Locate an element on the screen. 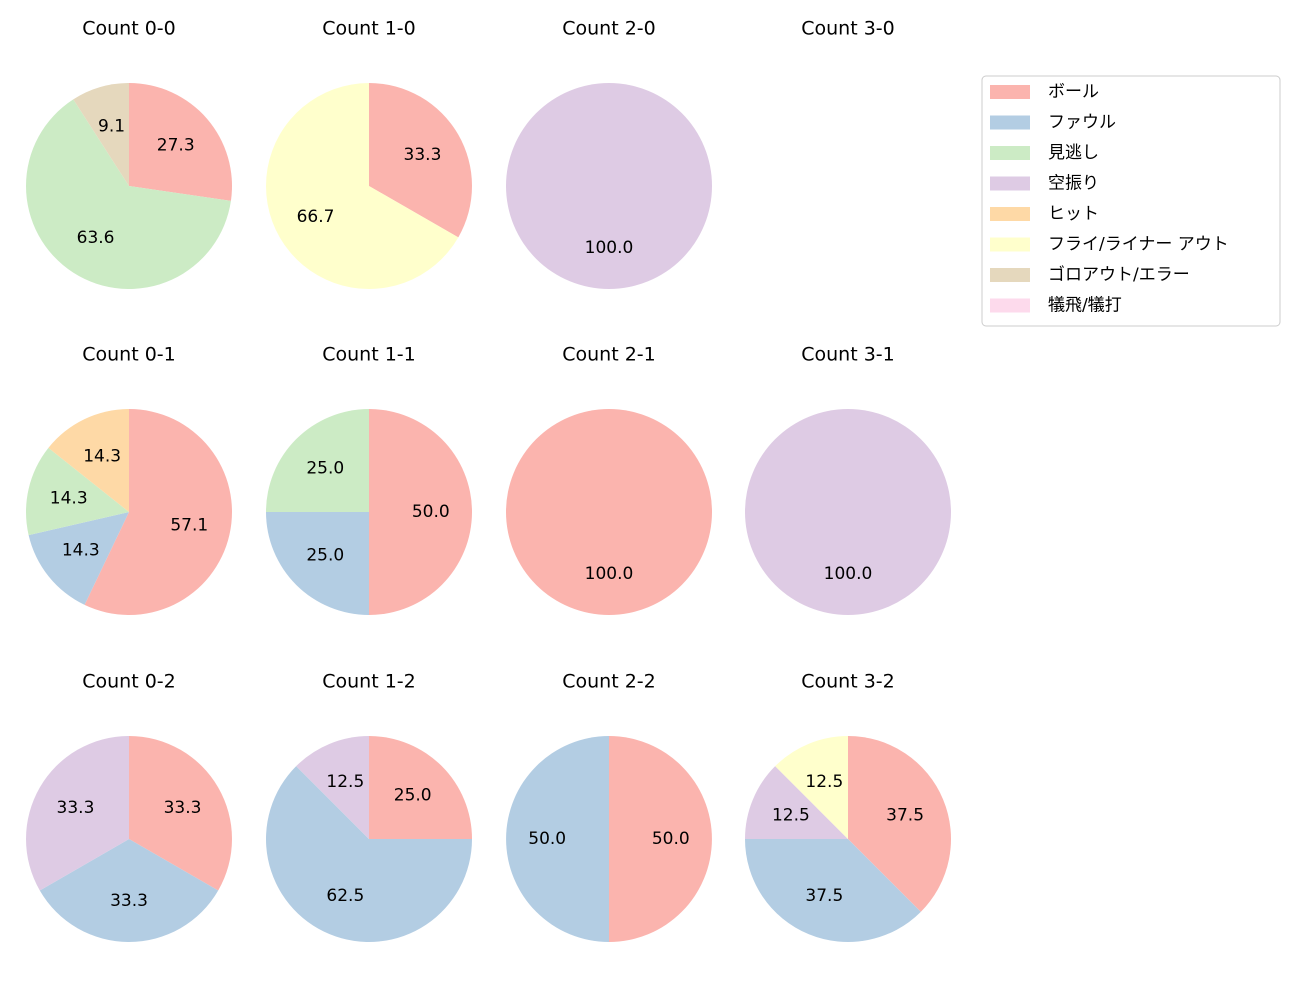  chart-title: Count 1-0 is located at coordinates (369, 29).